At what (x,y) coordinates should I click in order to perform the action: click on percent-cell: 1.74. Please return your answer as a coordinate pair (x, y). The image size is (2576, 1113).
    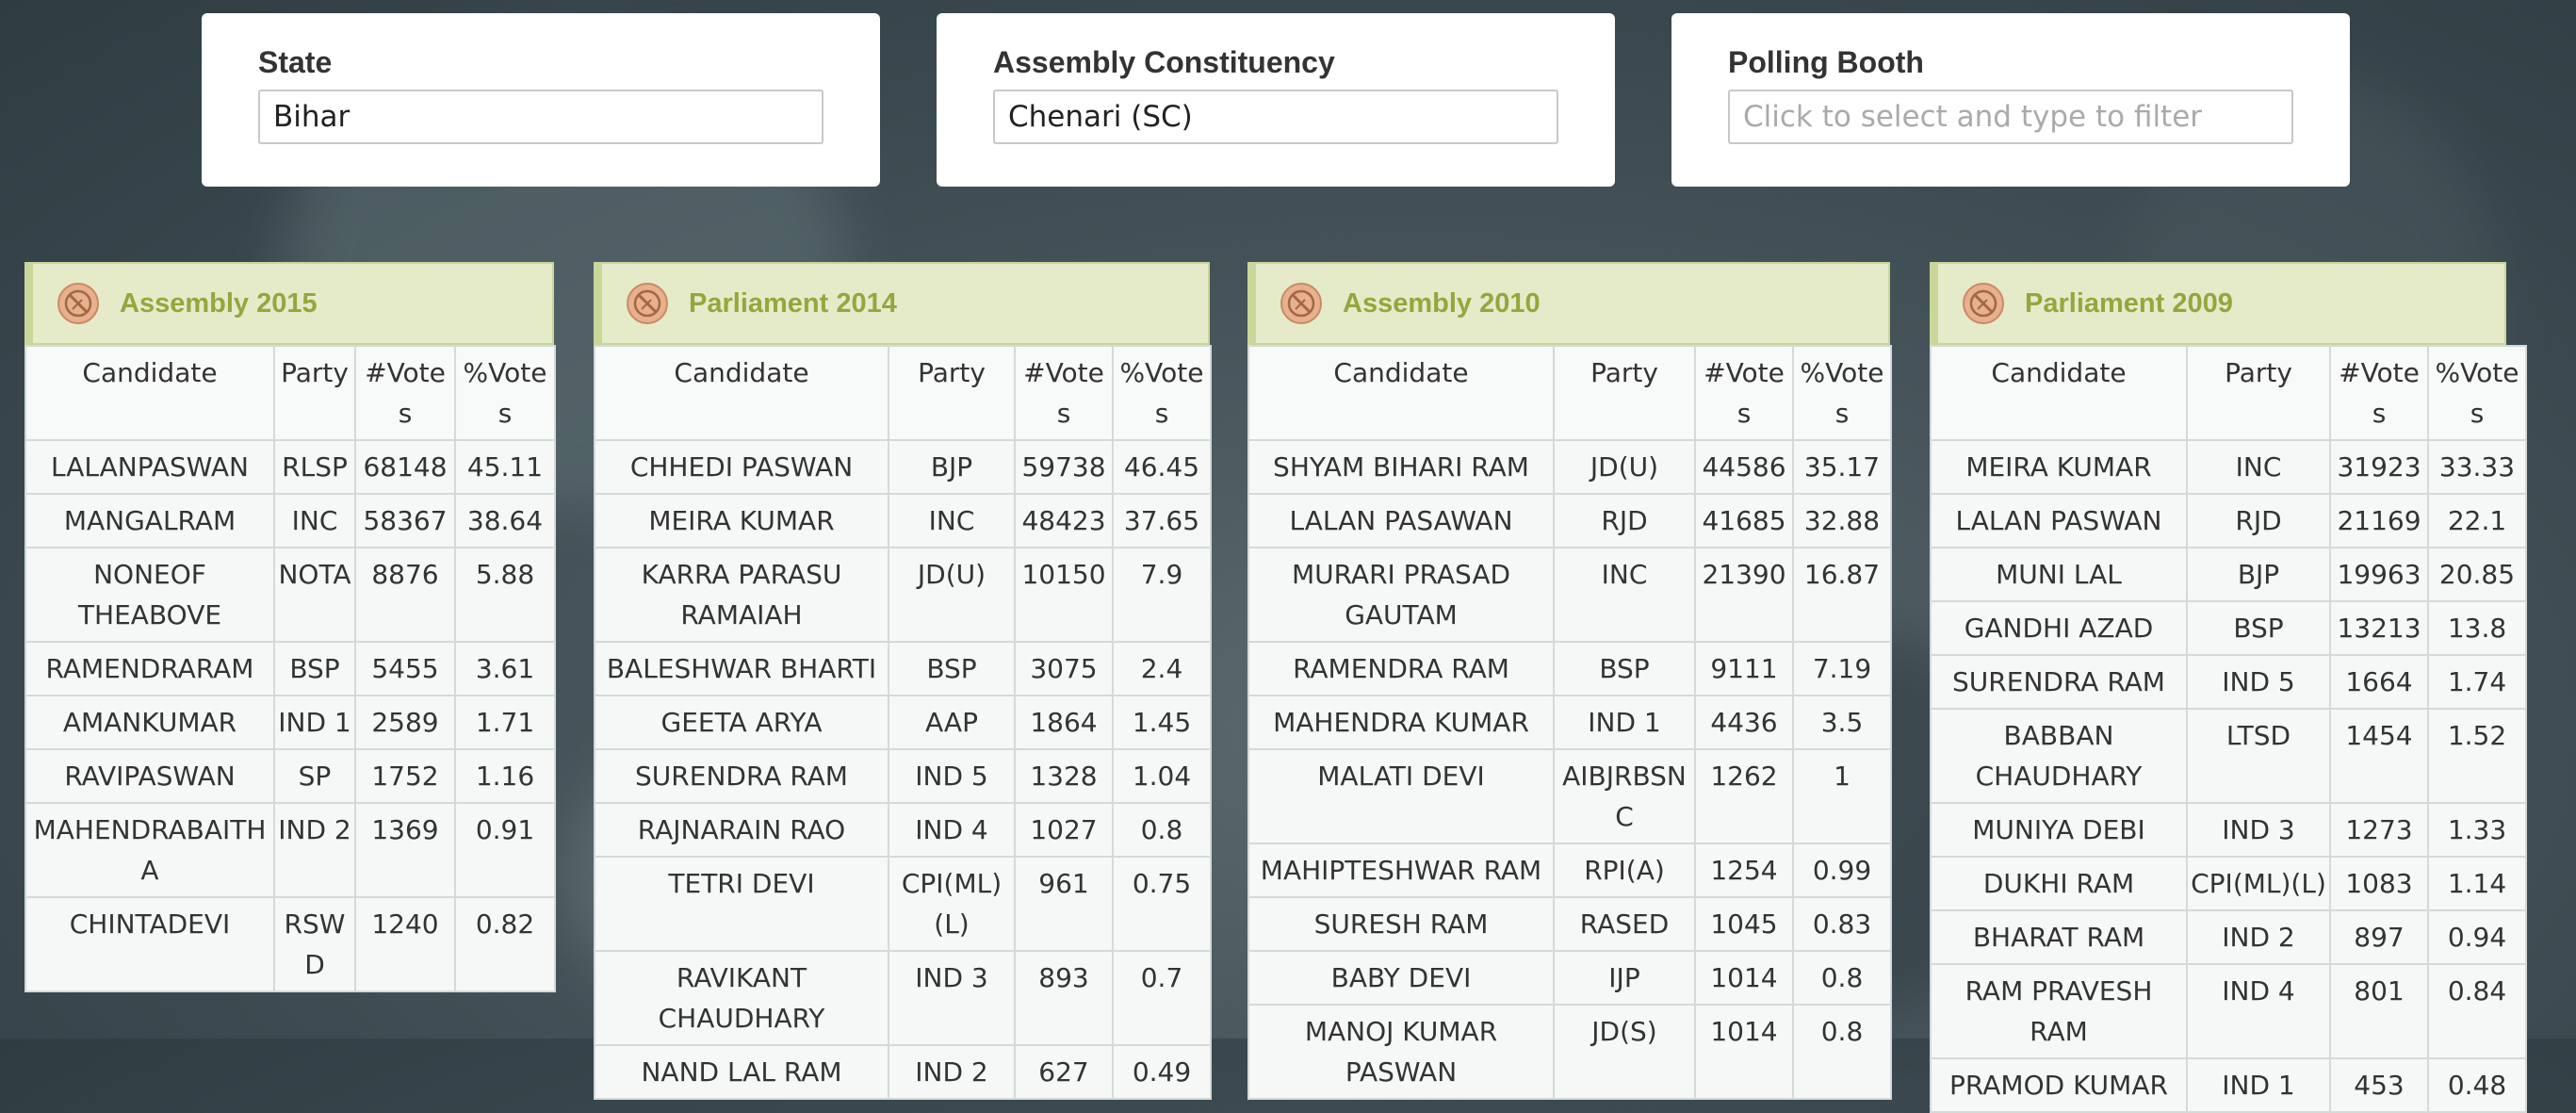
    Looking at the image, I should click on (2477, 682).